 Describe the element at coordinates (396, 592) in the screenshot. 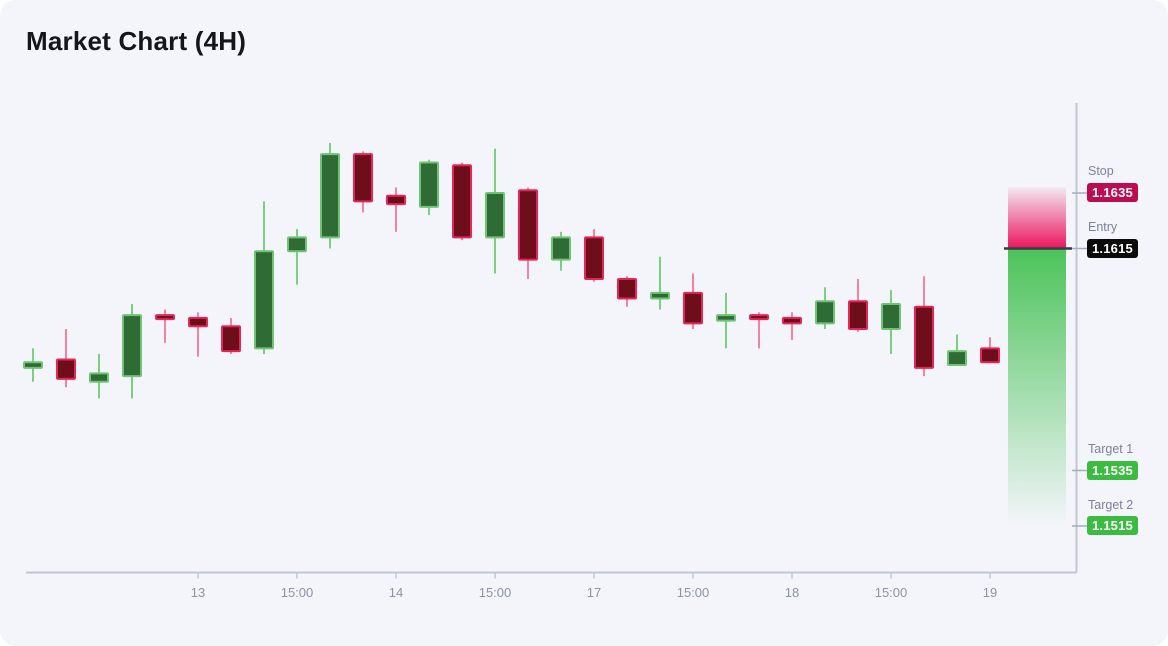

I see `time-axis-label: 14` at that location.